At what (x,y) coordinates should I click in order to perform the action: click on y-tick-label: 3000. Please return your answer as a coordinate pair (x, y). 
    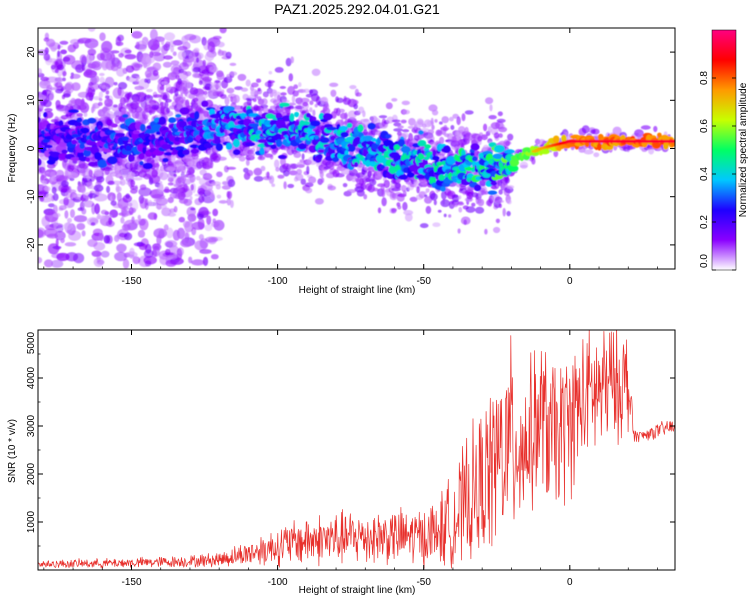
    Looking at the image, I should click on (31, 425).